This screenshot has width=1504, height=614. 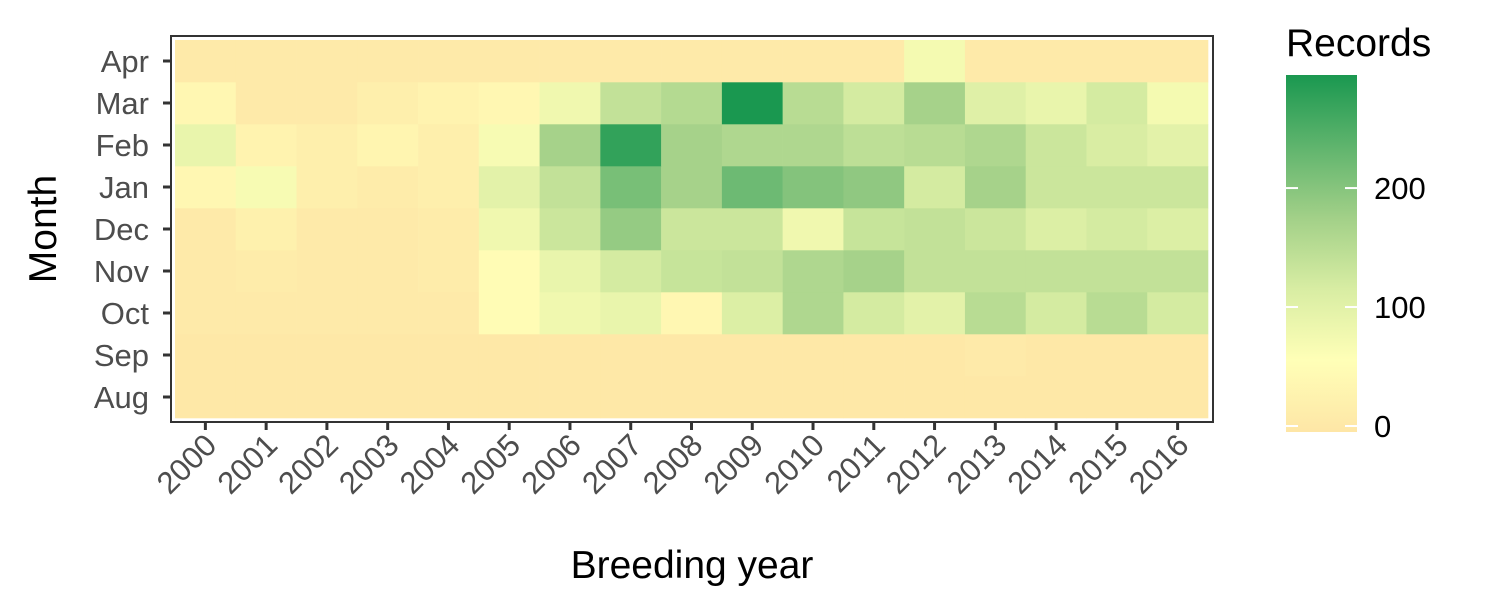 What do you see at coordinates (121, 397) in the screenshot?
I see `y-tick-label: Aug` at bounding box center [121, 397].